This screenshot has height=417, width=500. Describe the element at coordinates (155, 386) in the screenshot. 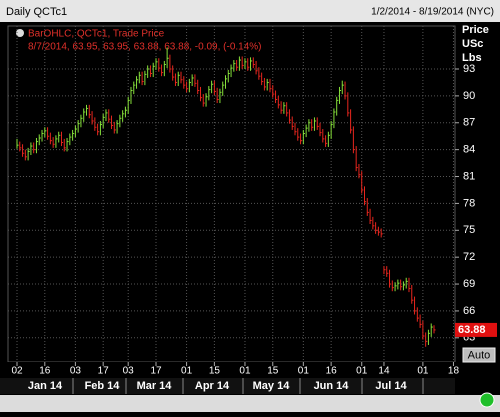

I see `month-label: Mar 14` at that location.